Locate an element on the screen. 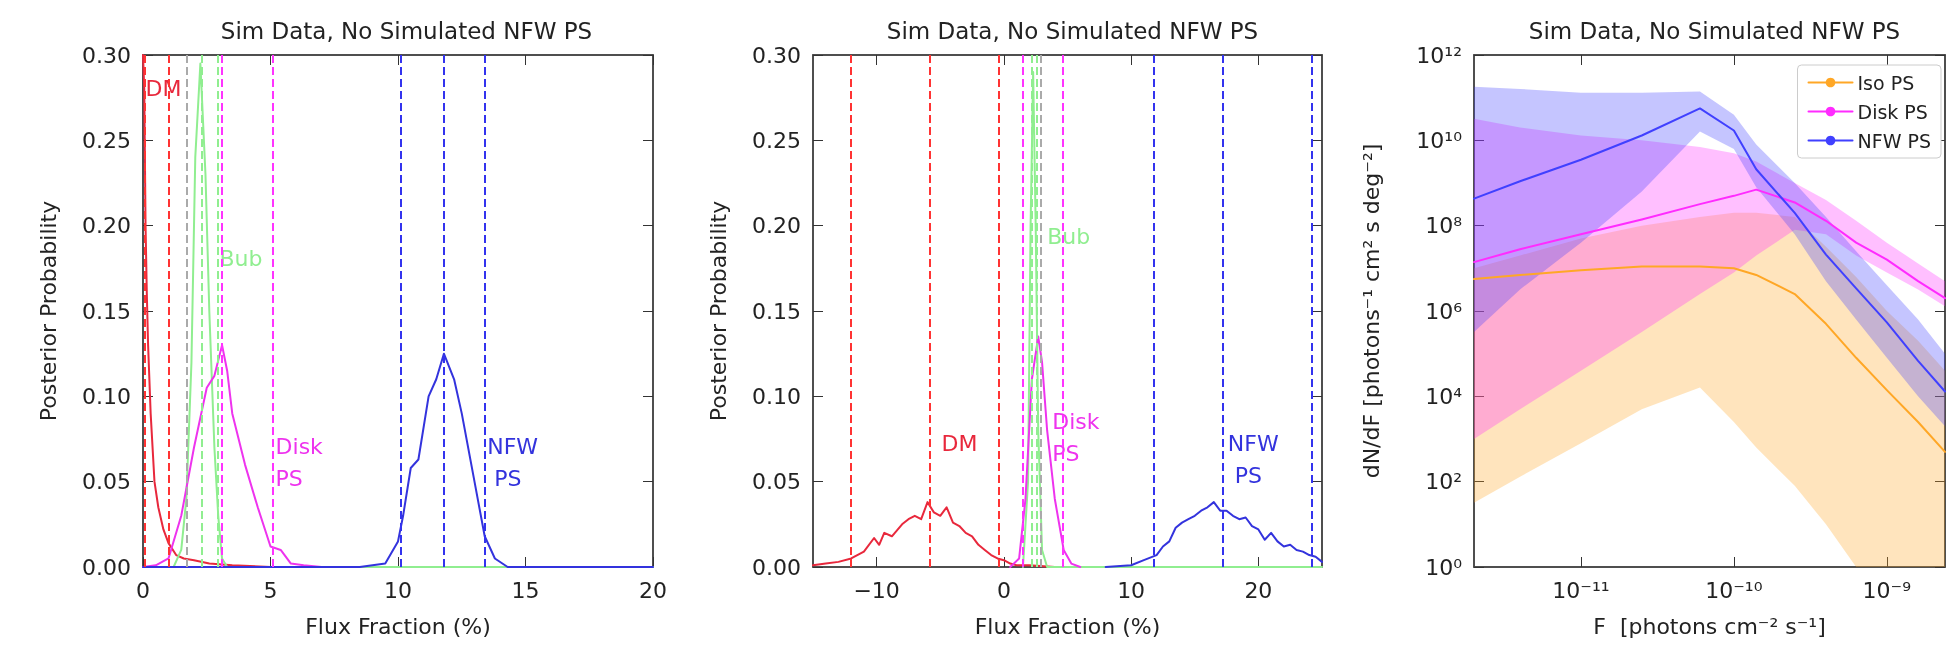 This screenshot has width=1959, height=655. x-tick-label: 10⁻¹¹ is located at coordinates (1581, 590).